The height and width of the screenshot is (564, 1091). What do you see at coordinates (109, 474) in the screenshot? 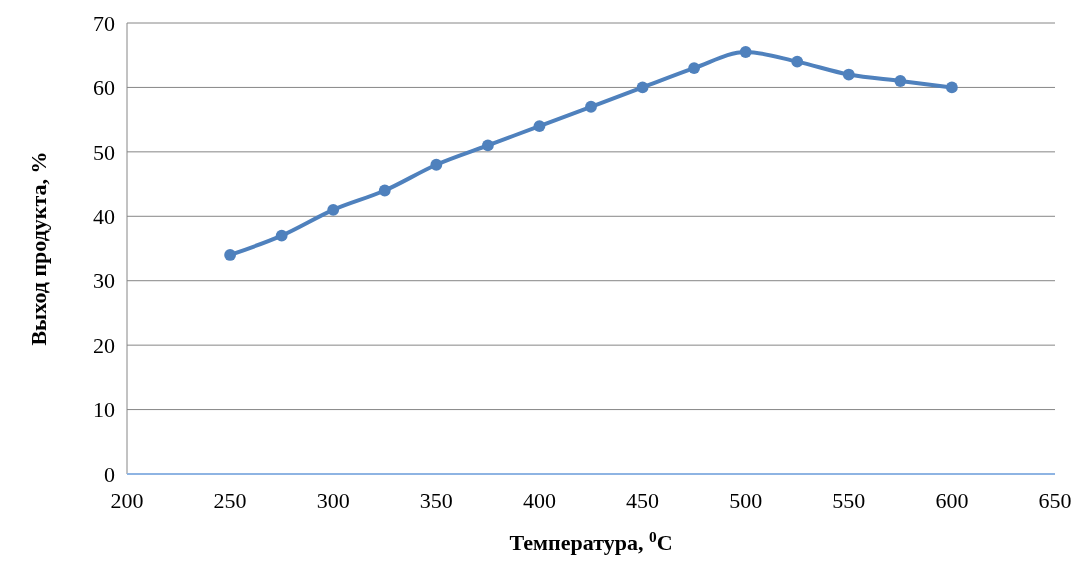
I see `y-tick-label: 0` at bounding box center [109, 474].